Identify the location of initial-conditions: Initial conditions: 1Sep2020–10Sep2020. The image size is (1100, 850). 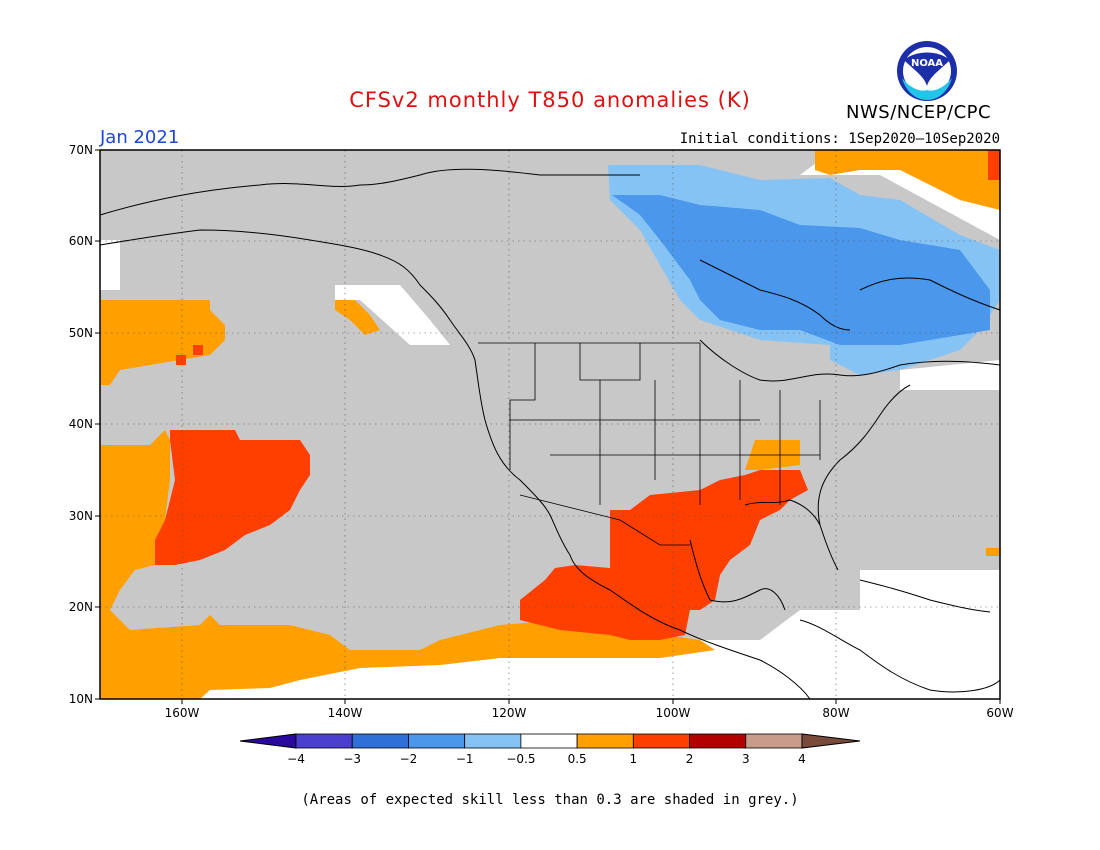
(839, 139).